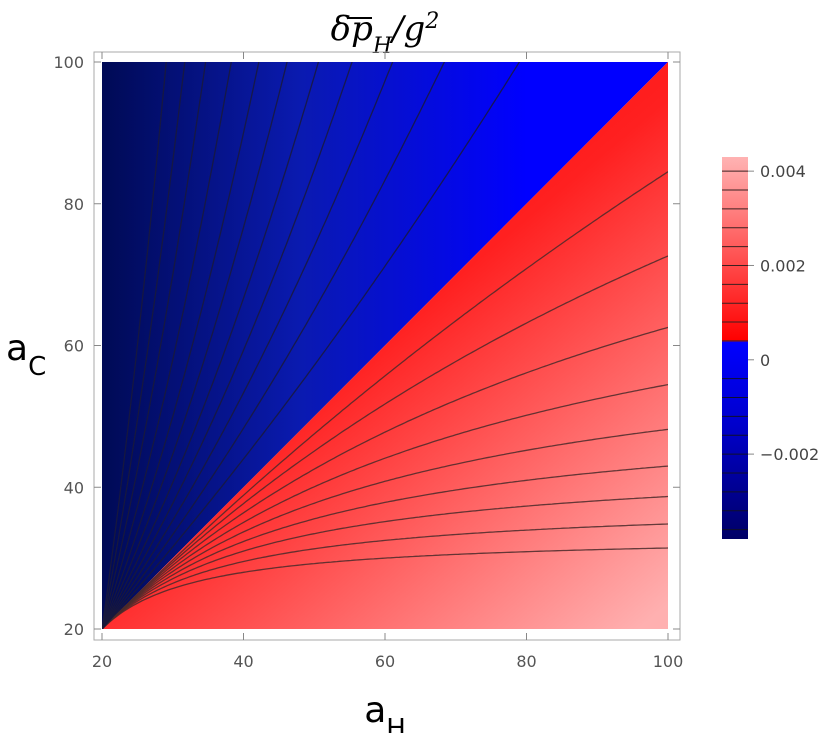  I want to click on colorbar-gradient, so click(735, 348).